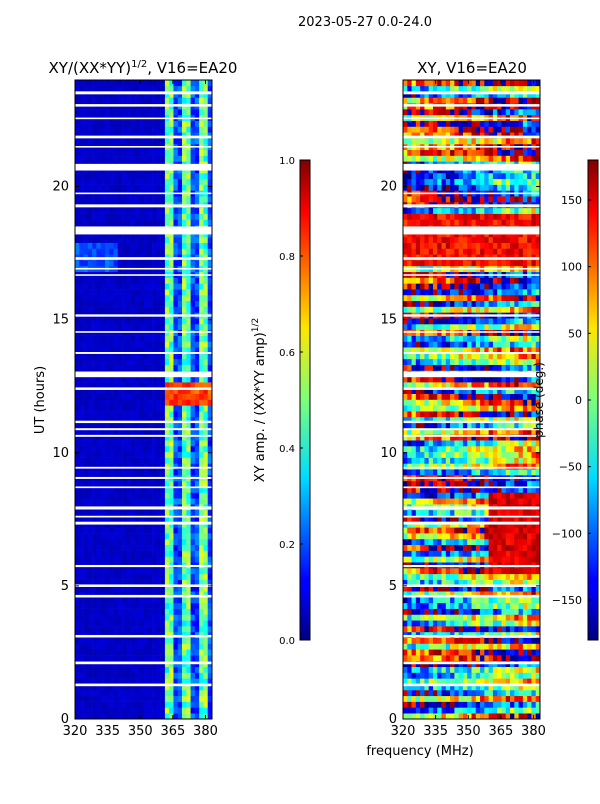 The height and width of the screenshot is (804, 600). I want to click on figure-suptitle: 2023-05-27 0.0-24.0, so click(365, 22).